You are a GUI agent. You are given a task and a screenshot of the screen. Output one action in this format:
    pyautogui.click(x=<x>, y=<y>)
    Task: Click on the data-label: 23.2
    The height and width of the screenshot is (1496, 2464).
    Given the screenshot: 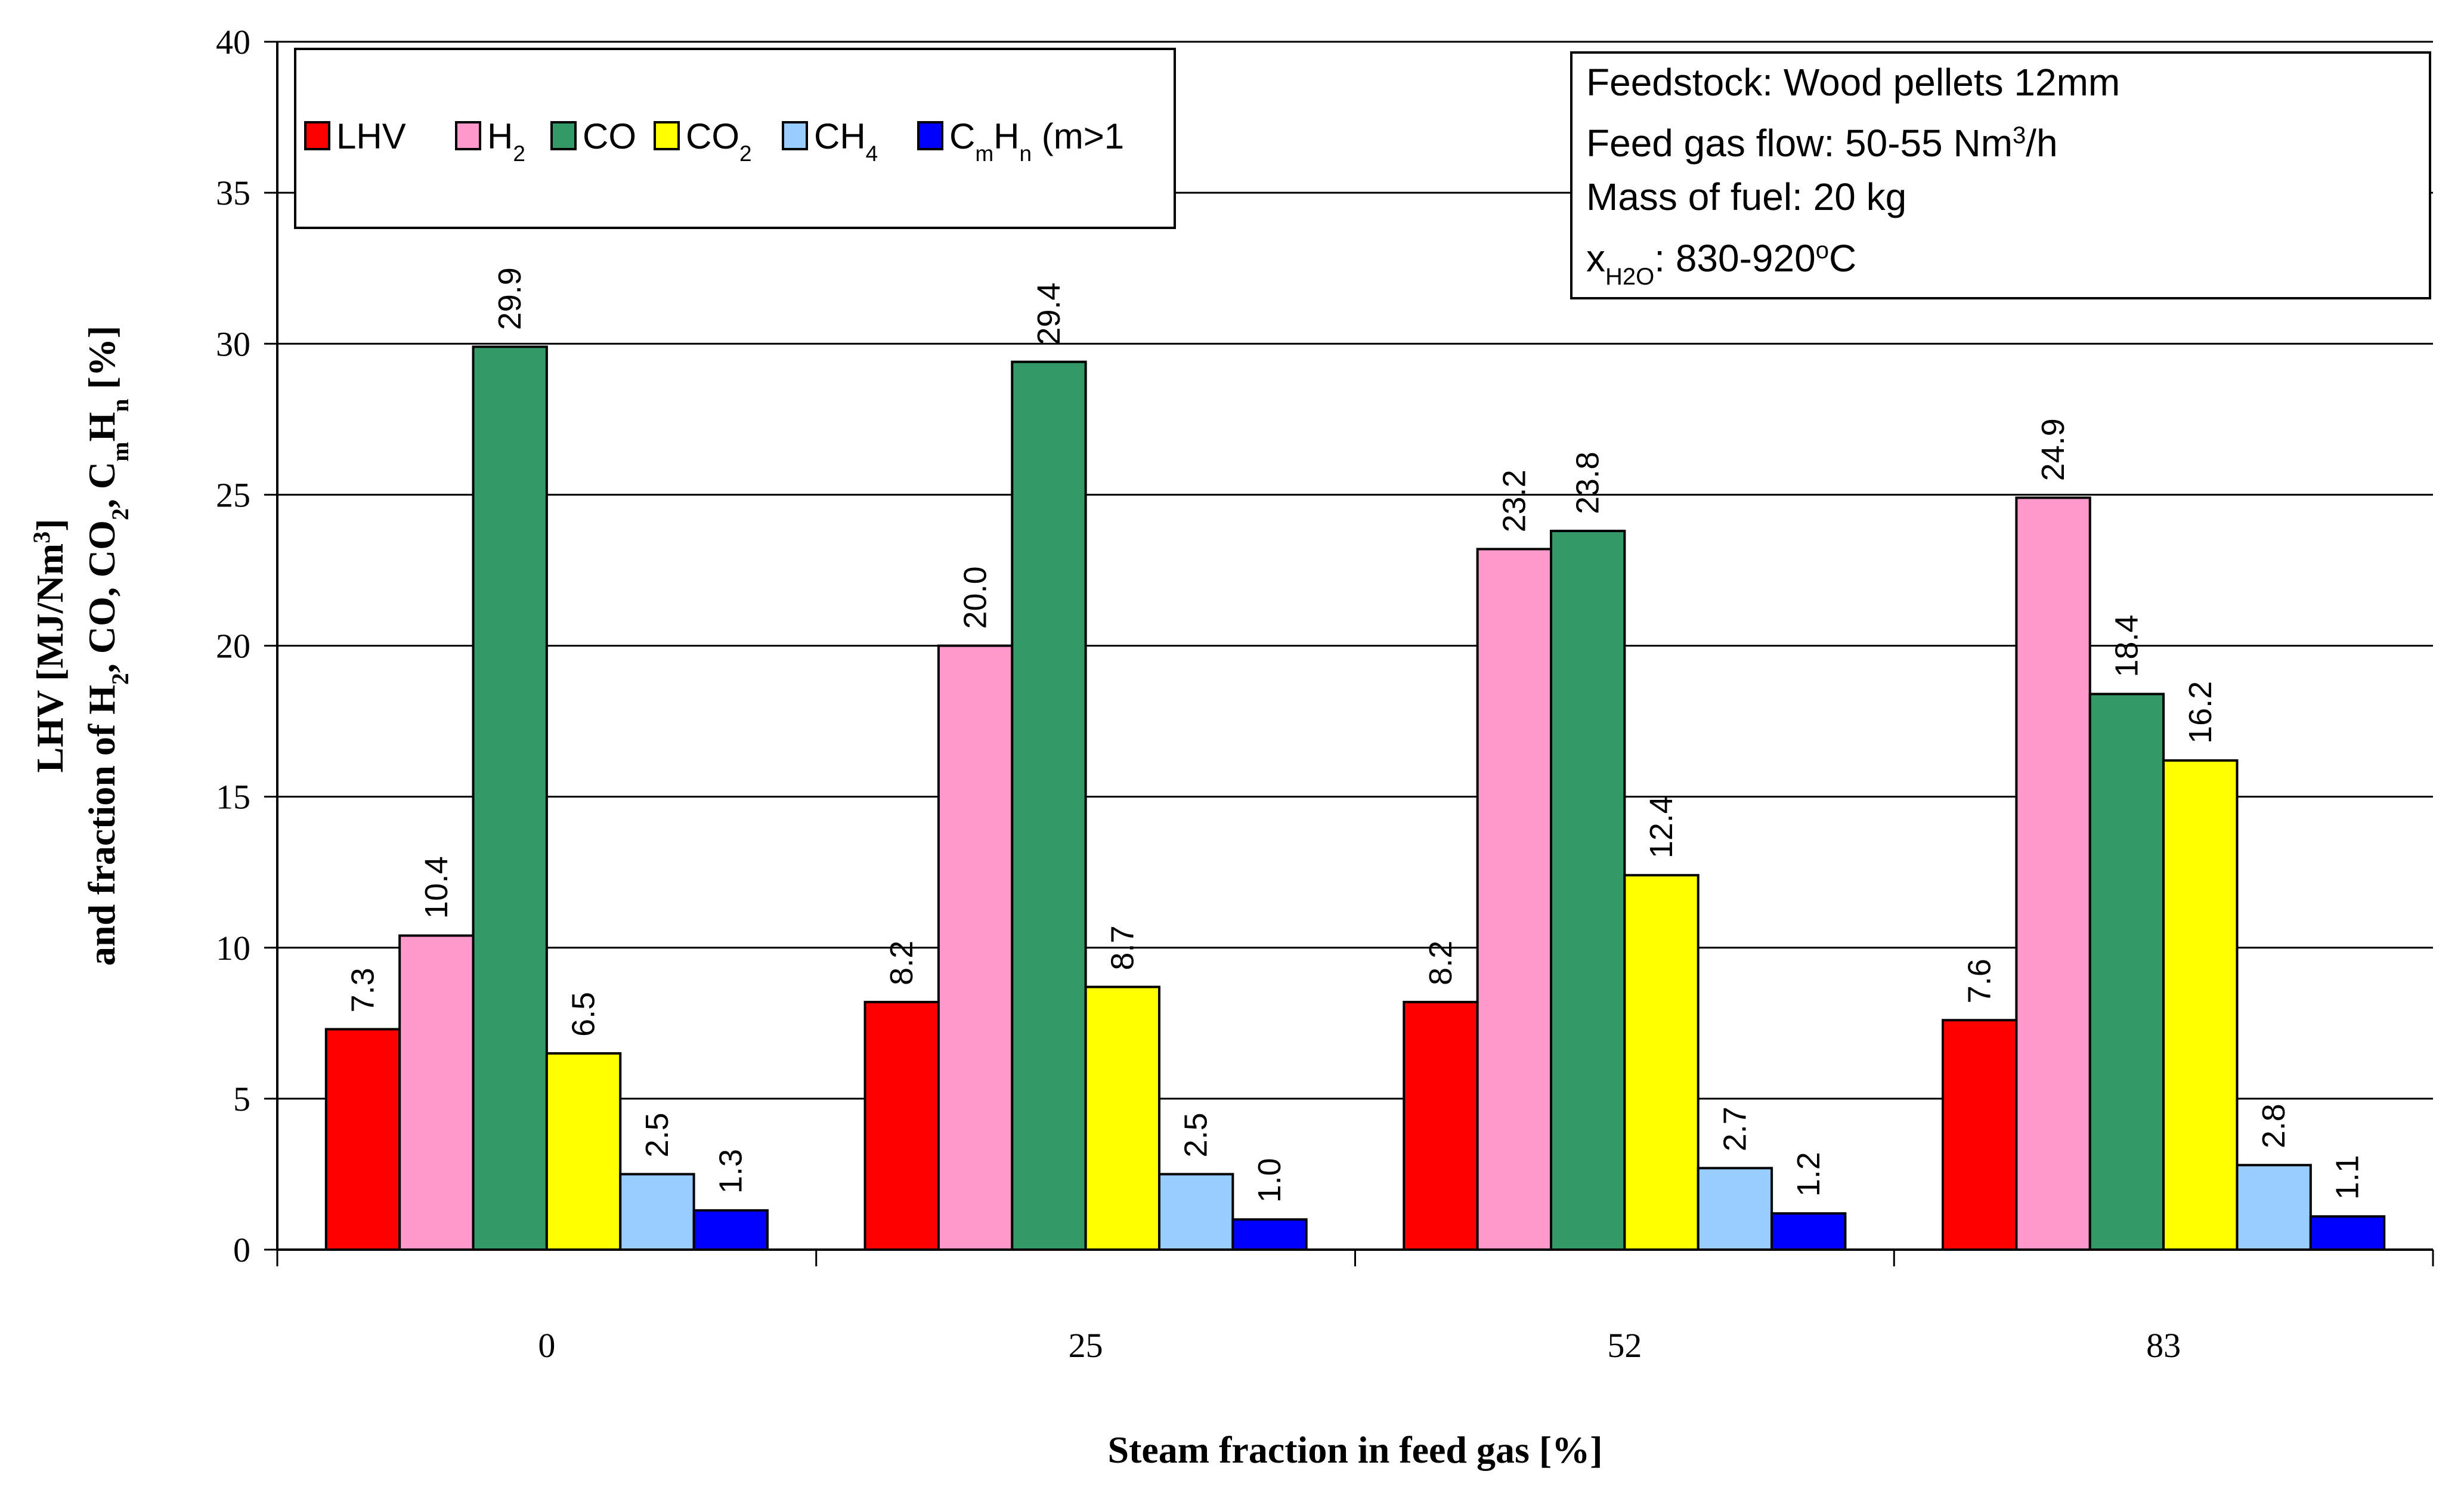 What is the action you would take?
    pyautogui.click(x=1514, y=500)
    